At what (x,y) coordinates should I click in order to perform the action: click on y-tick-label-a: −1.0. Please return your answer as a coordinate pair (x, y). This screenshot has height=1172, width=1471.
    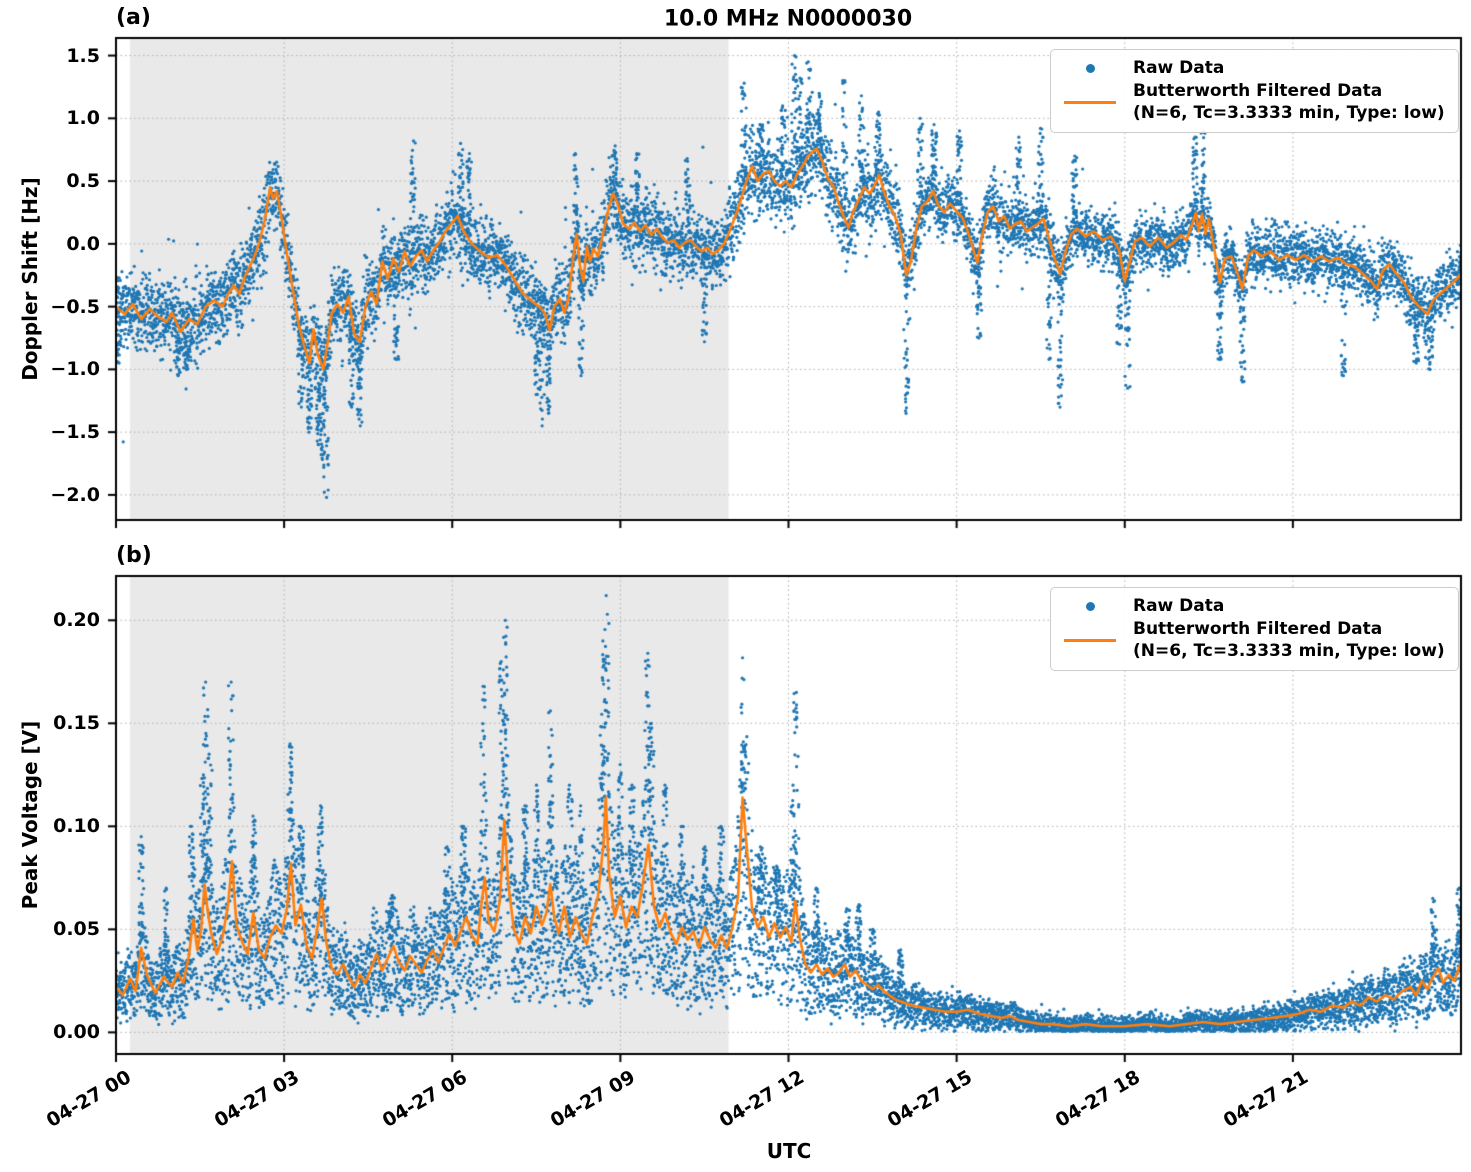
    Looking at the image, I should click on (75, 369).